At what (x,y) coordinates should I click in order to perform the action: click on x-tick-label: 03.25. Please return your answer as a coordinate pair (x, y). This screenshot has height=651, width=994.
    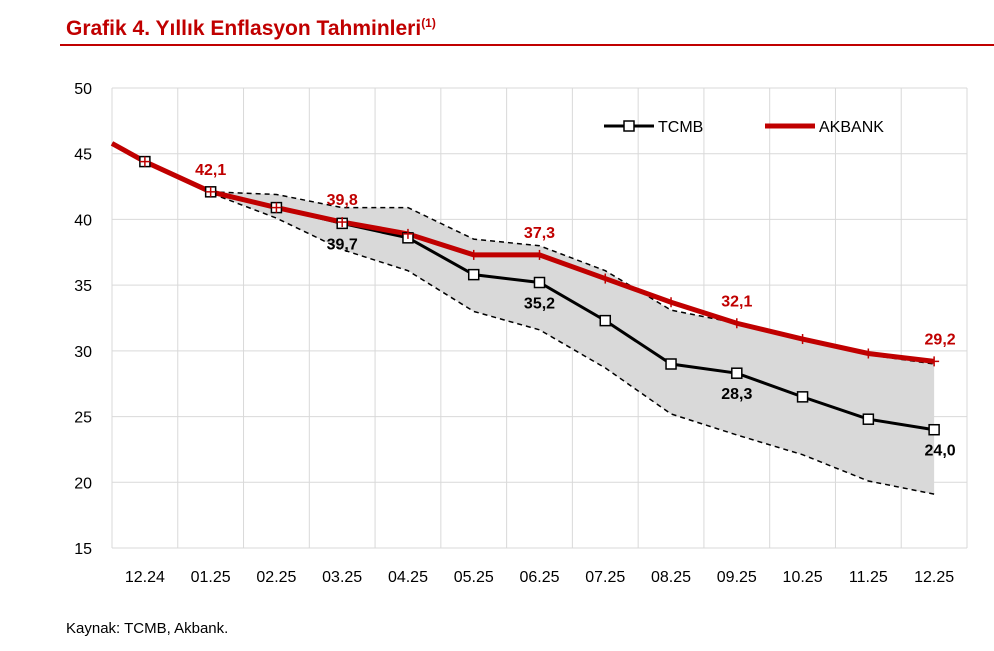
    Looking at the image, I should click on (342, 577).